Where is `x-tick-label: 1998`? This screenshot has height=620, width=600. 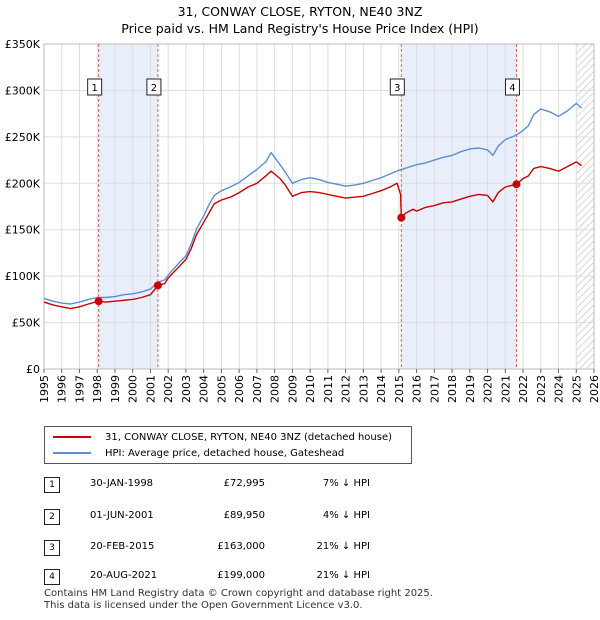 x-tick-label: 1998 is located at coordinates (97, 389).